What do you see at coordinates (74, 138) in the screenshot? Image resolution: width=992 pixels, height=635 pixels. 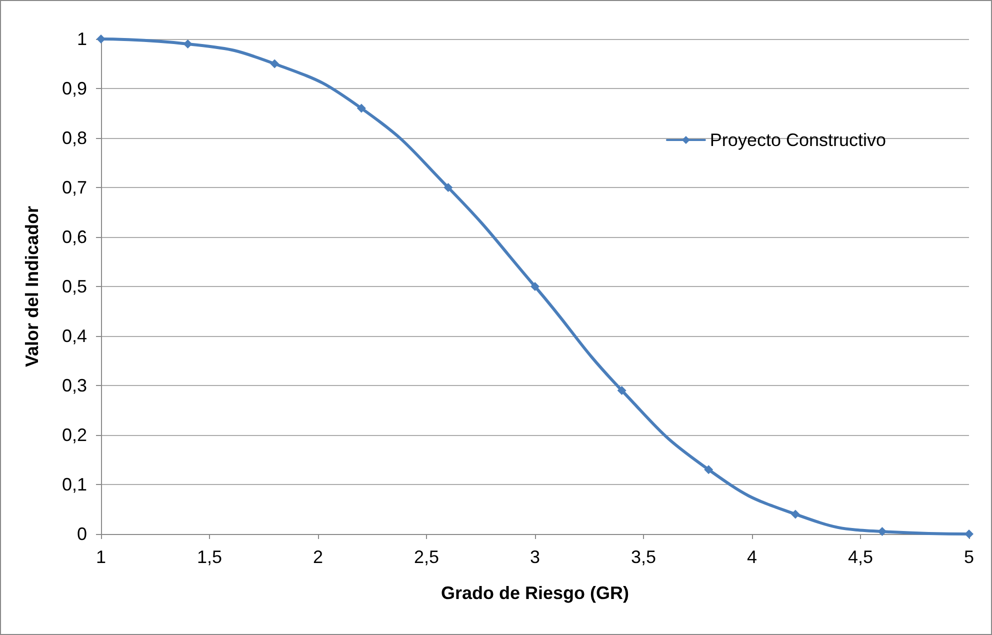 I see `y-tick-label: 0,8` at bounding box center [74, 138].